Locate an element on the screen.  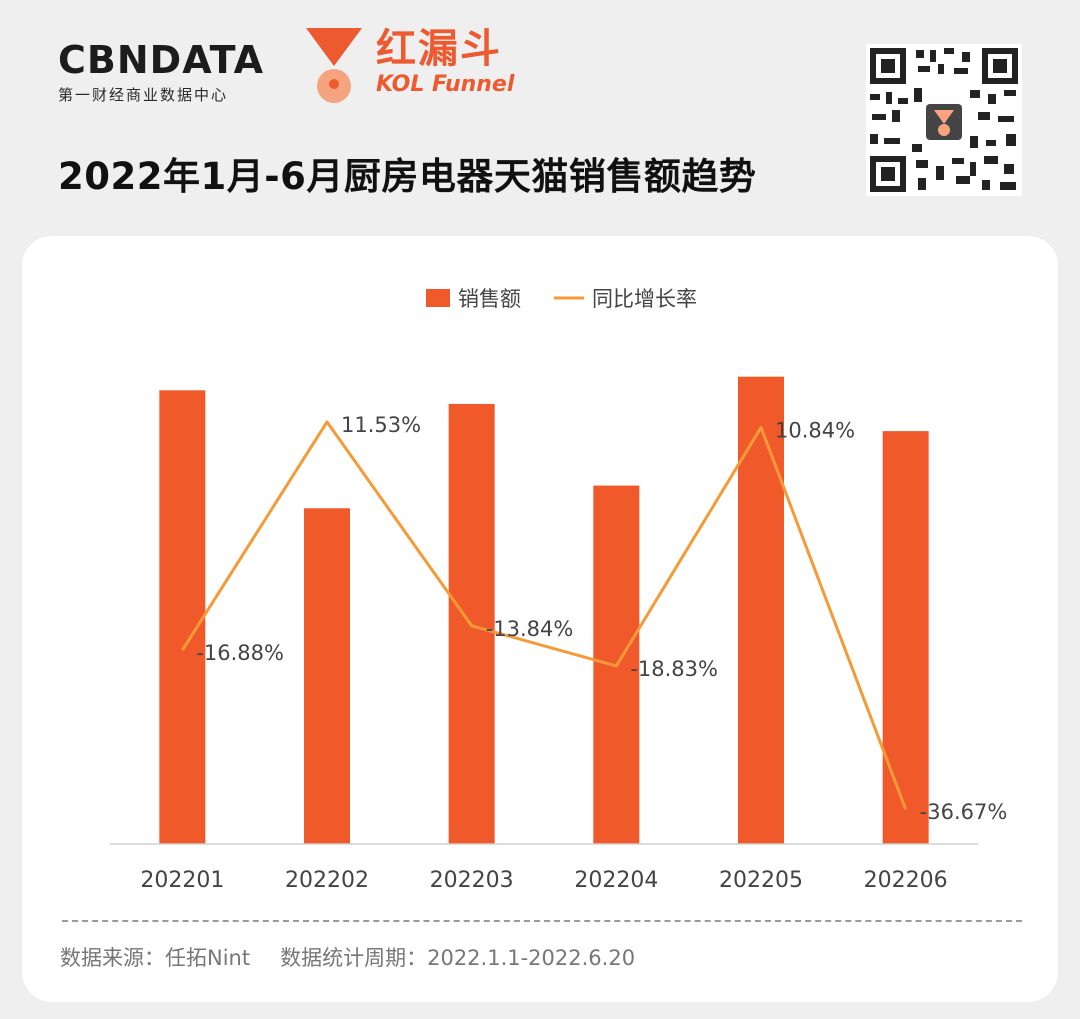
kol-funnel-en: KOL Funnel is located at coordinates (445, 84).